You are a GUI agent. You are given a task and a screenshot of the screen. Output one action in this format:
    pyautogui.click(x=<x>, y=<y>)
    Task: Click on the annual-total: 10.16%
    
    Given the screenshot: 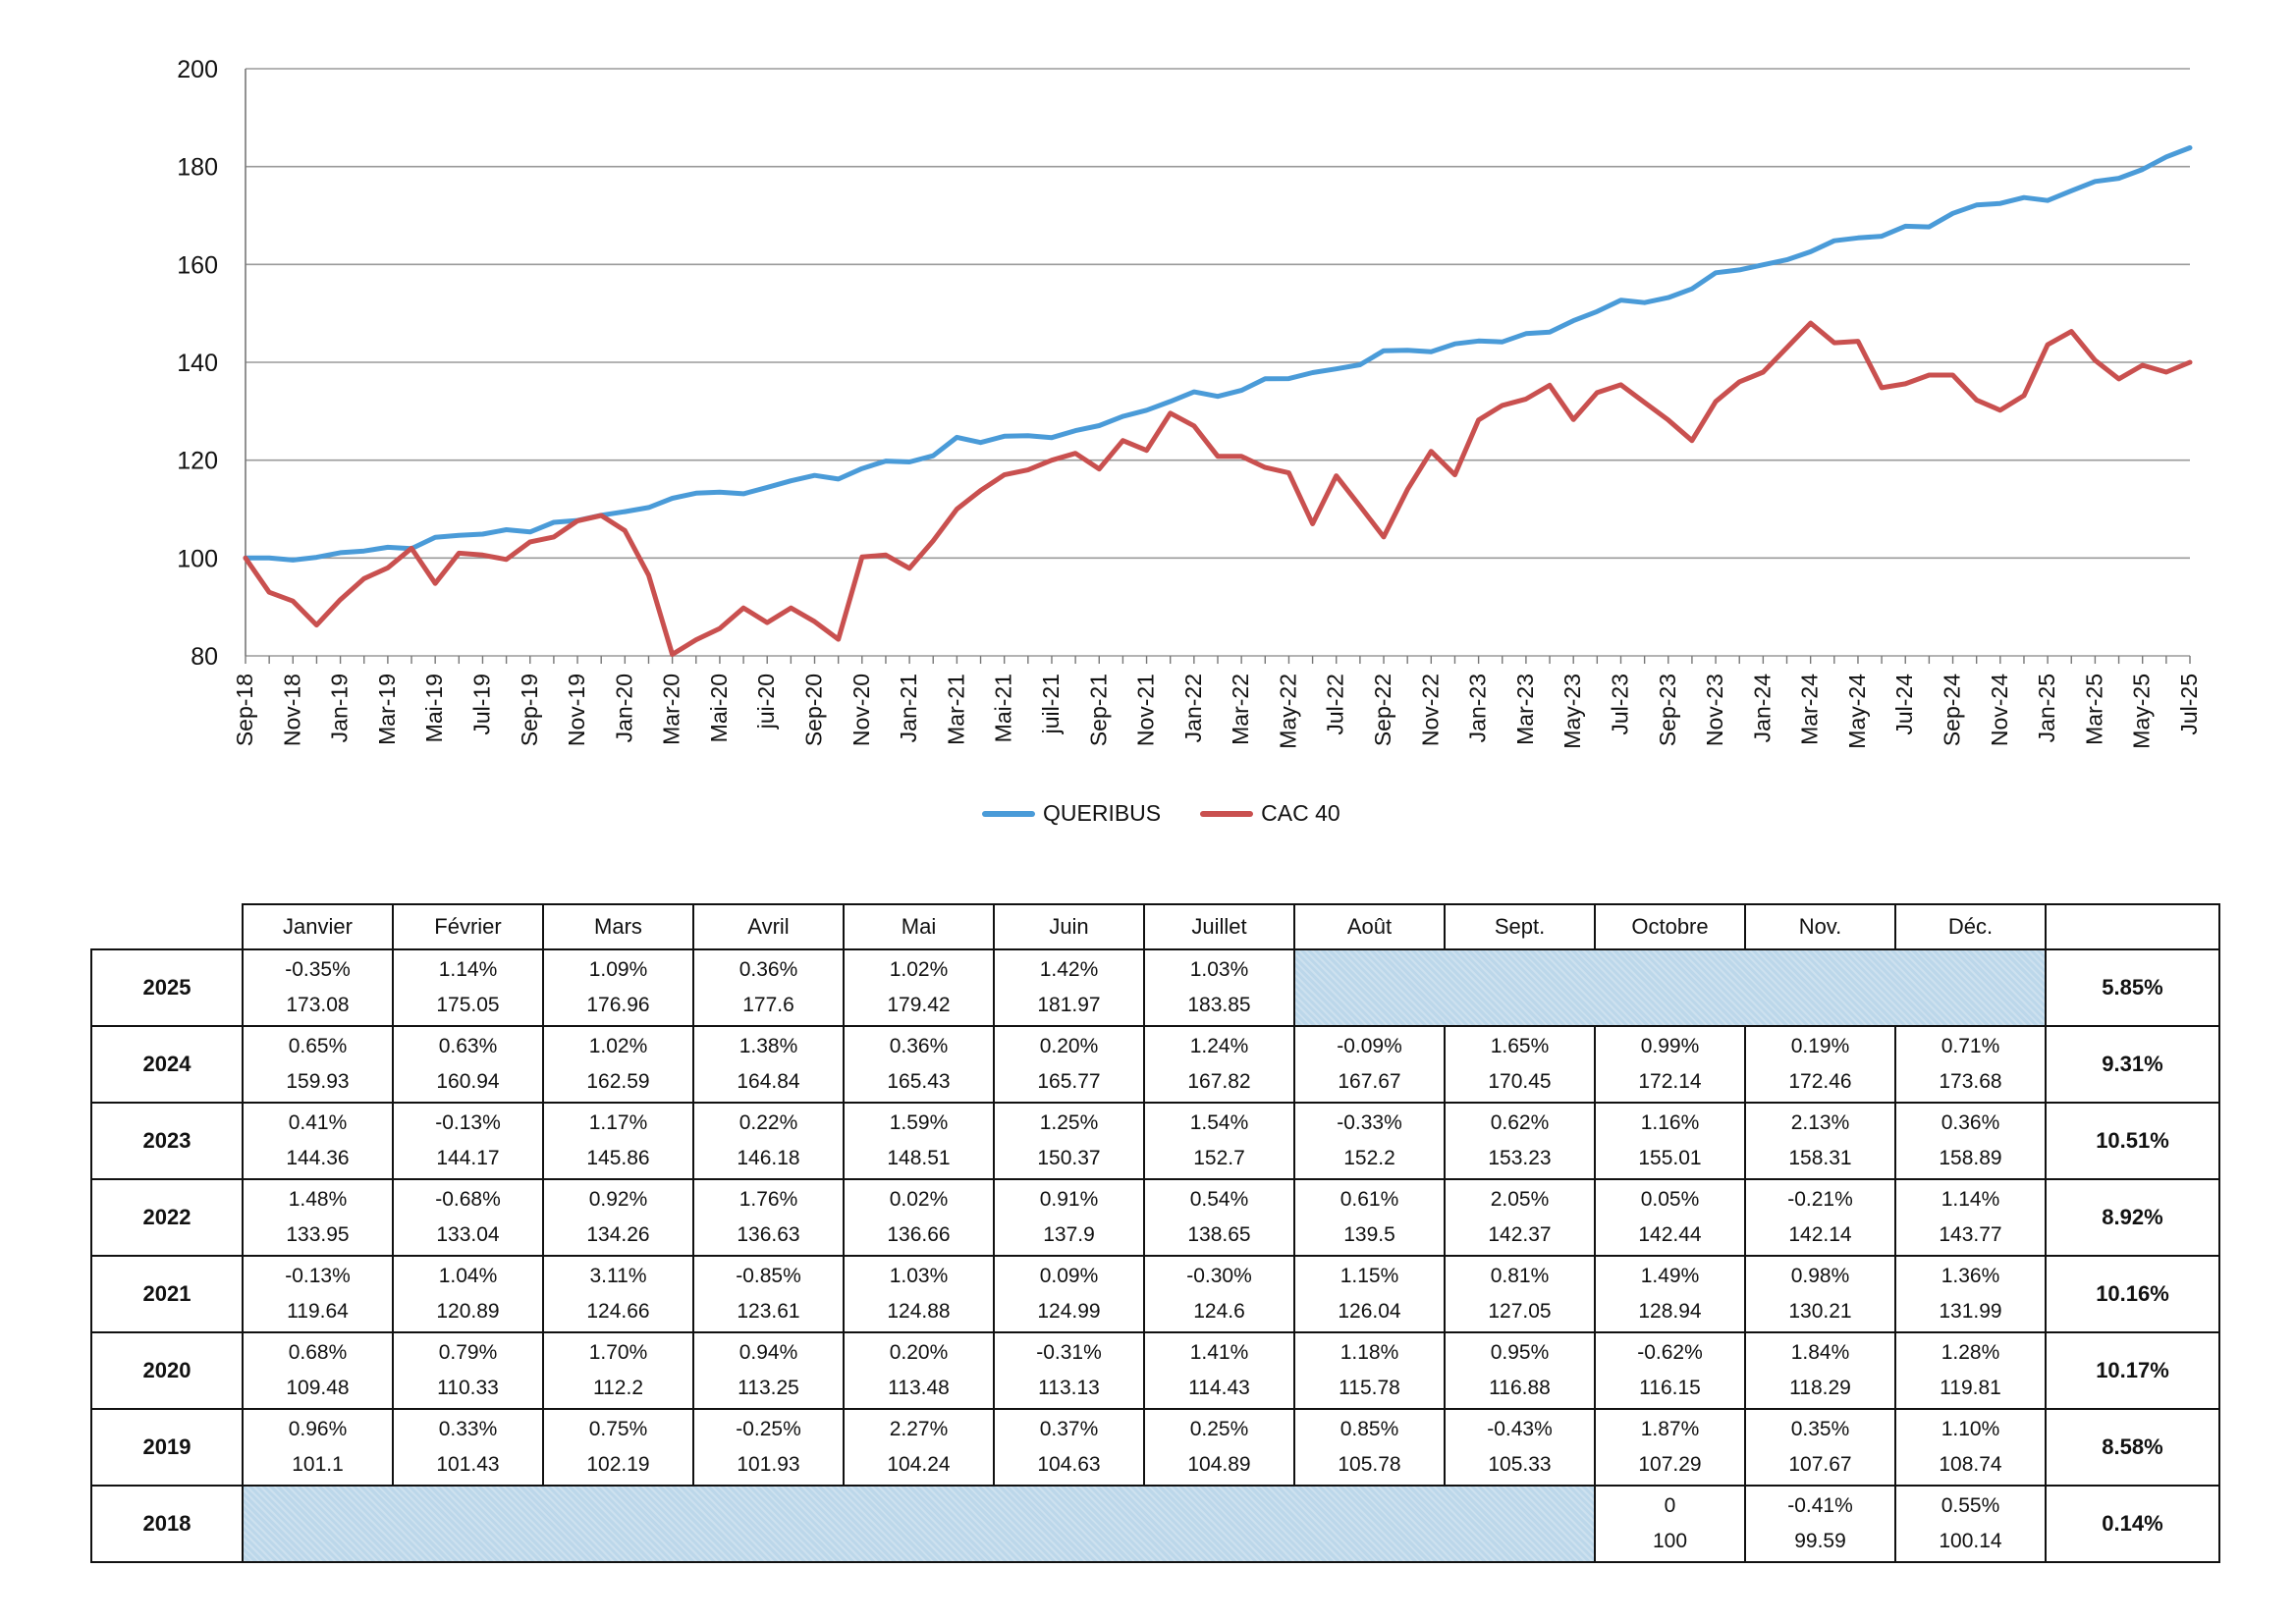 What is the action you would take?
    pyautogui.click(x=2132, y=1294)
    